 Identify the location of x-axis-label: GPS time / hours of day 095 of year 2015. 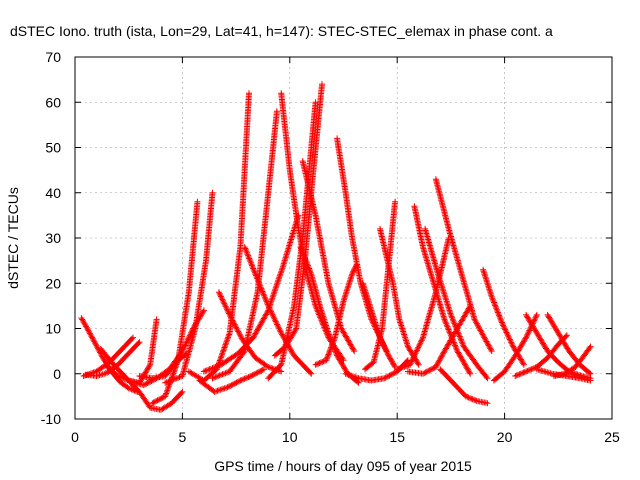
(343, 466).